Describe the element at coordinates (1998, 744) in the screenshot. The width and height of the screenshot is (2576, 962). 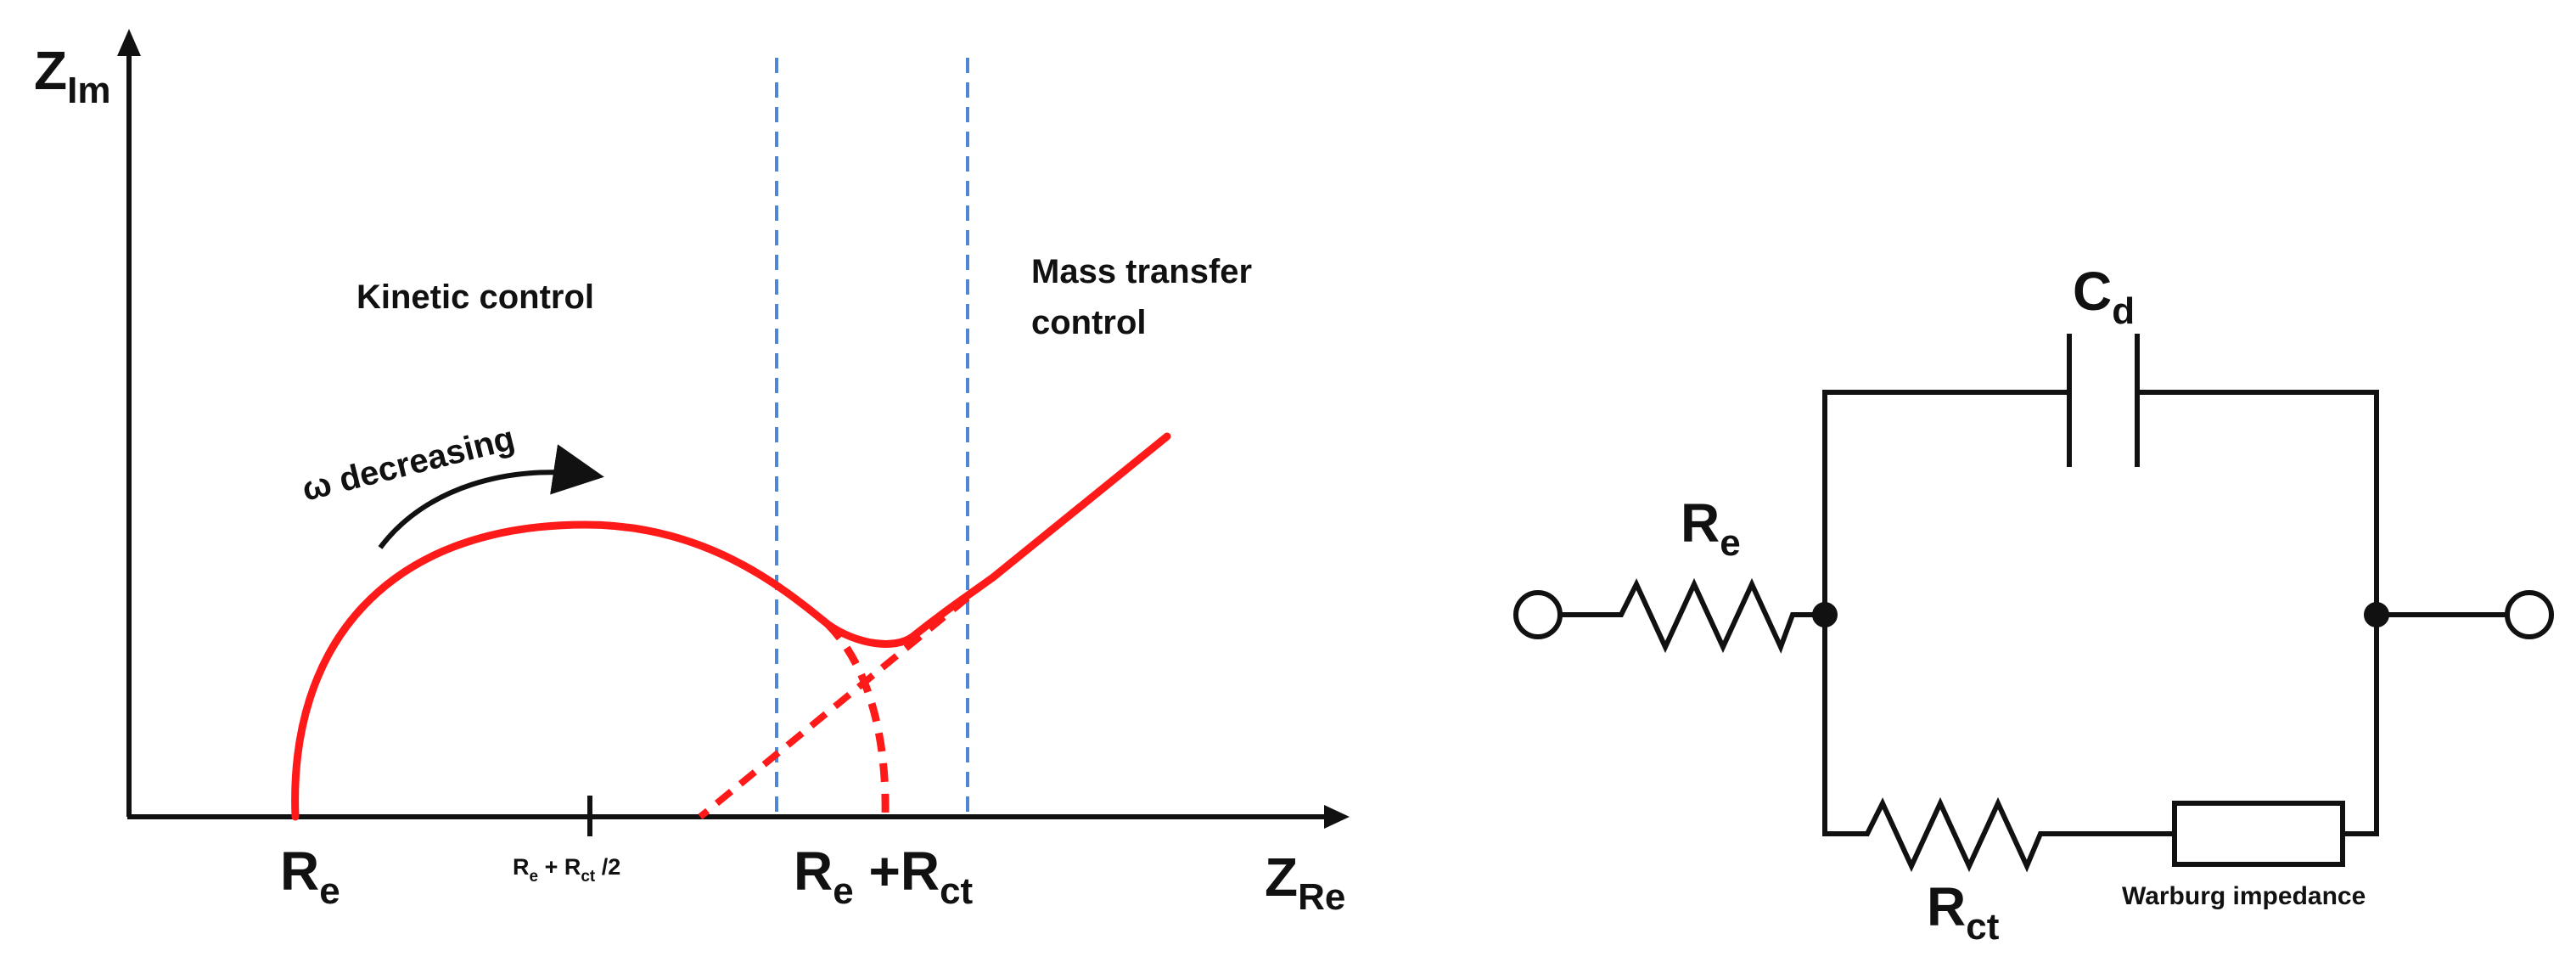
I see `resistor-rct` at that location.